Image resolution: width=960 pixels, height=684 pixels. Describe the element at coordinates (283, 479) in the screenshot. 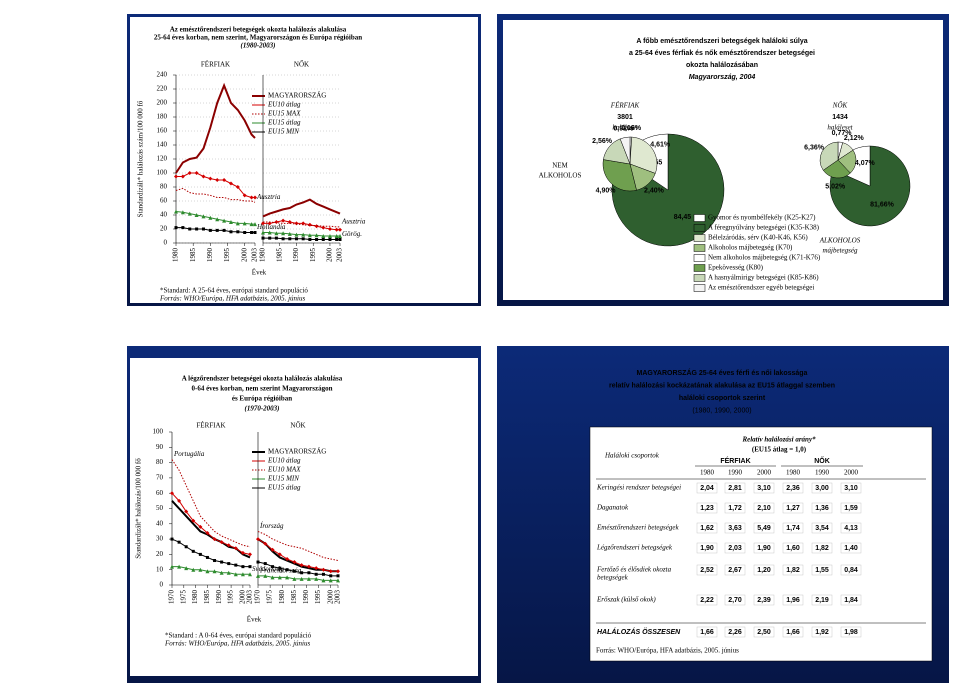

I see `legend-label: EU15 MIN` at that location.